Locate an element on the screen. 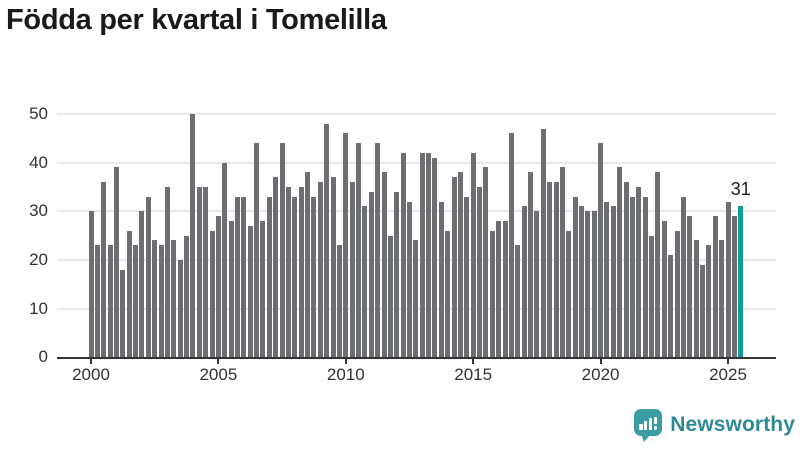 Image resolution: width=800 pixels, height=450 pixels. bar-2000-q1 is located at coordinates (91, 284).